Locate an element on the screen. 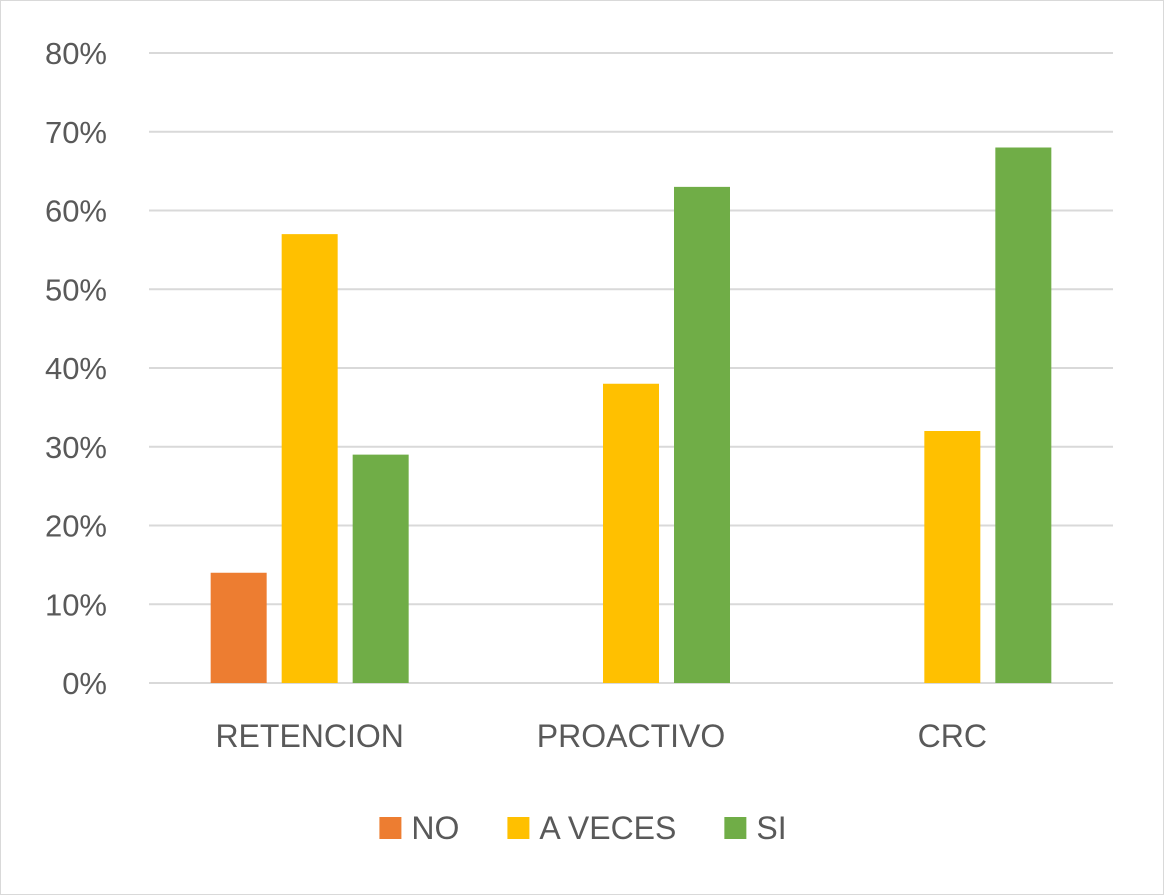 The image size is (1164, 896). legend-label: NO is located at coordinates (435, 828).